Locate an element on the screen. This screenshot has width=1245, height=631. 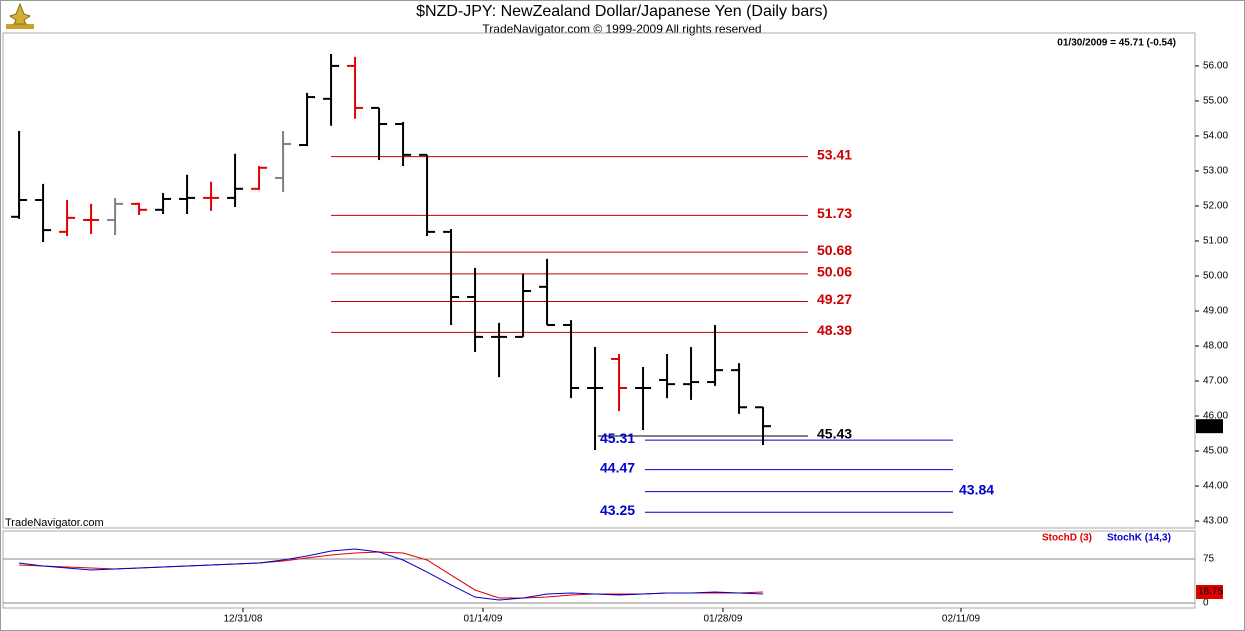
indicator-tag is located at coordinates (1209, 592).